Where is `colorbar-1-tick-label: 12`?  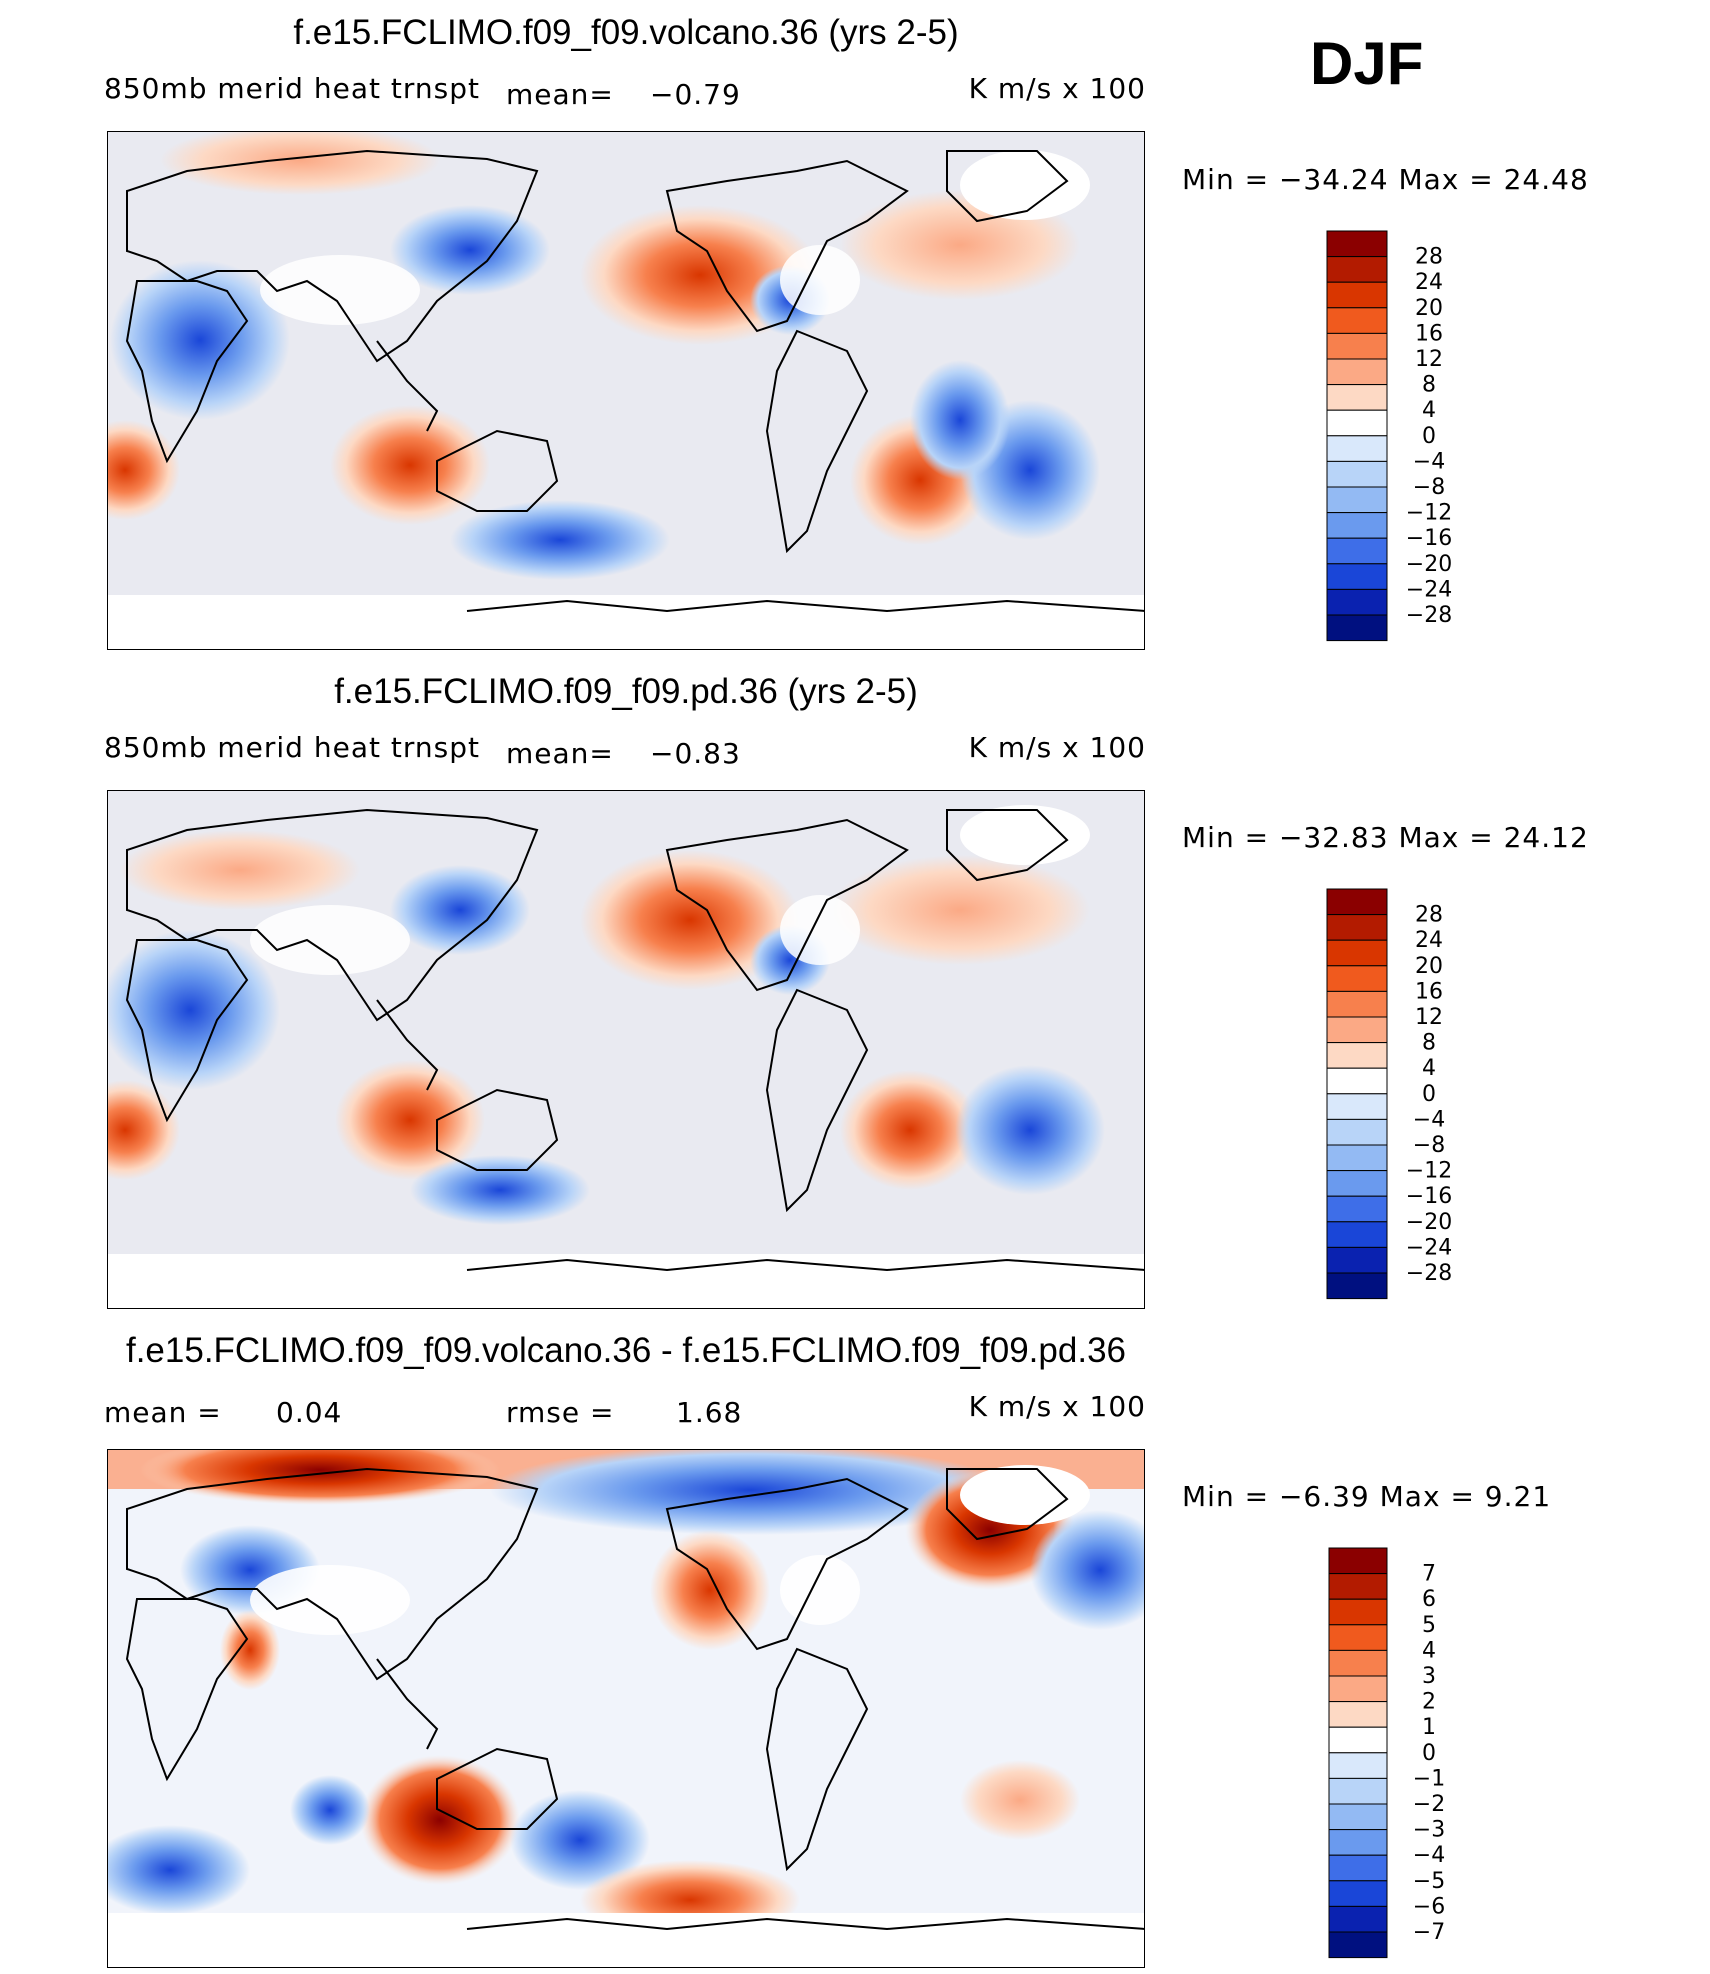
colorbar-1-tick-label: 12 is located at coordinates (1429, 359).